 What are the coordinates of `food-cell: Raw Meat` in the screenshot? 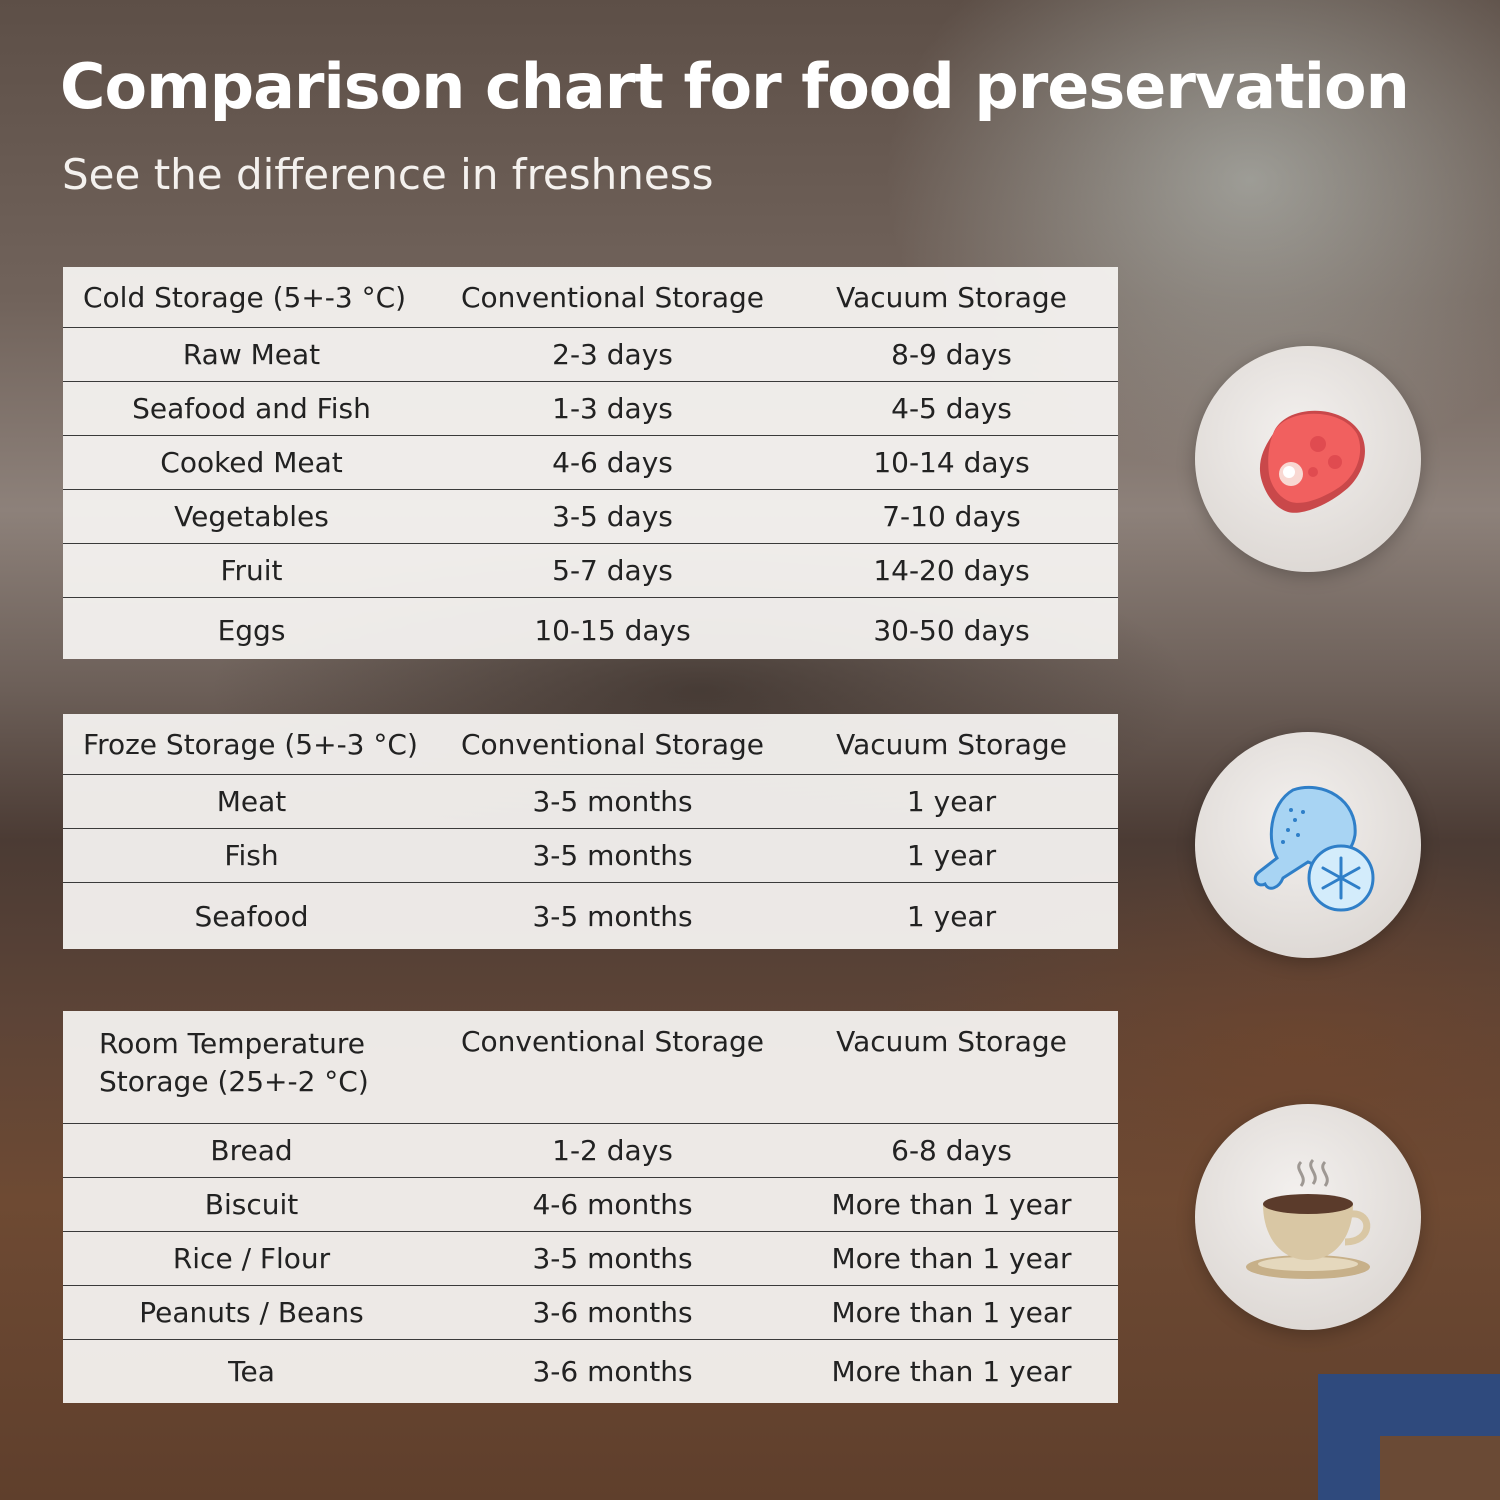 It's located at (251, 354).